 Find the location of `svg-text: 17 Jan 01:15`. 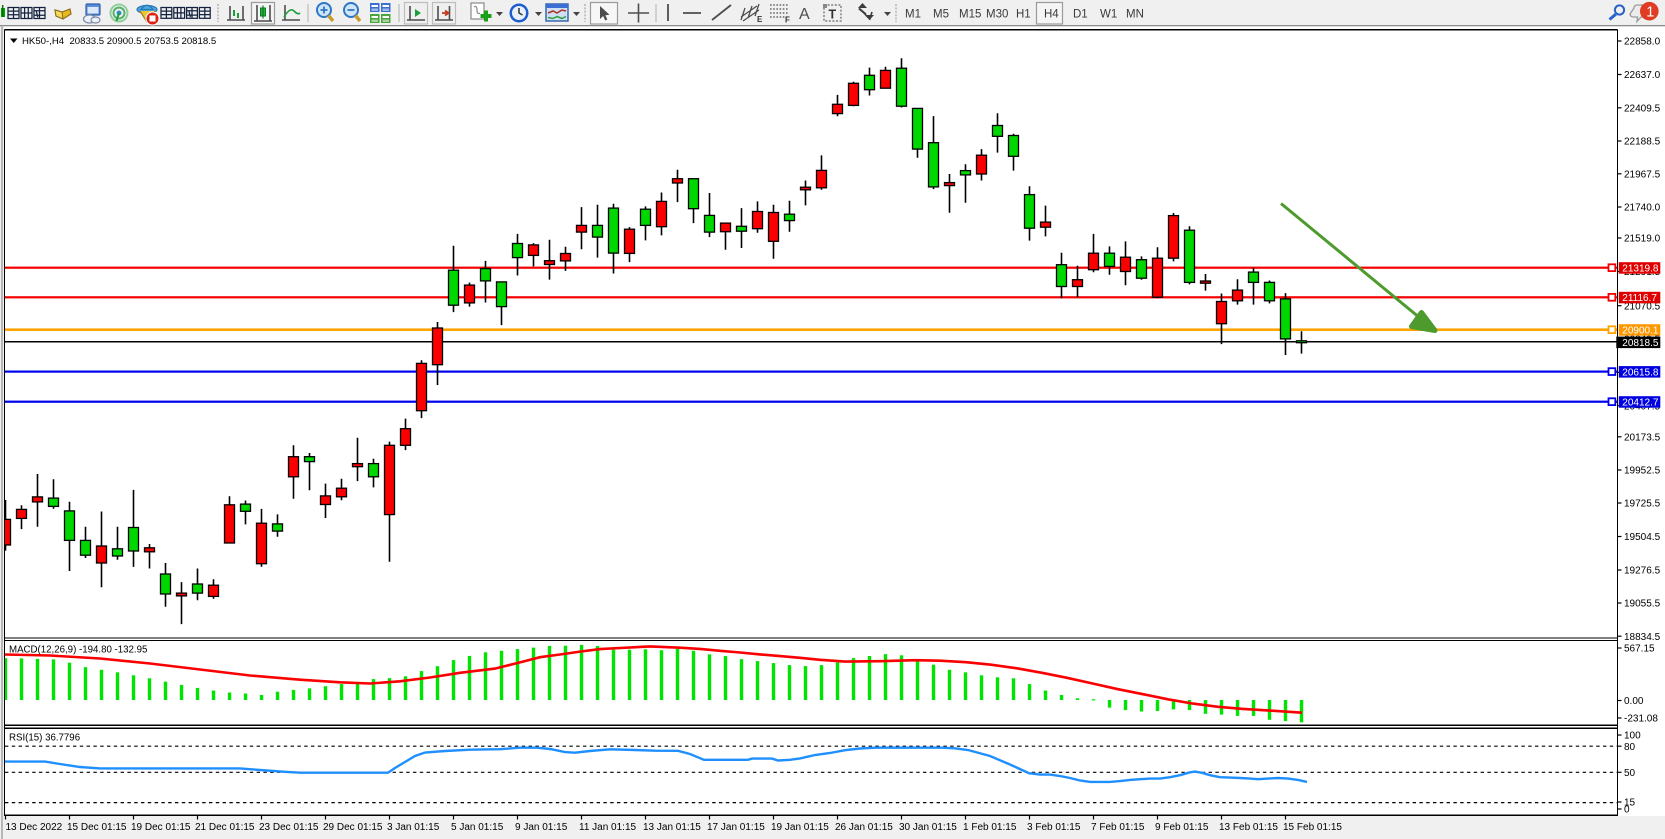

svg-text: 17 Jan 01:15 is located at coordinates (736, 827).